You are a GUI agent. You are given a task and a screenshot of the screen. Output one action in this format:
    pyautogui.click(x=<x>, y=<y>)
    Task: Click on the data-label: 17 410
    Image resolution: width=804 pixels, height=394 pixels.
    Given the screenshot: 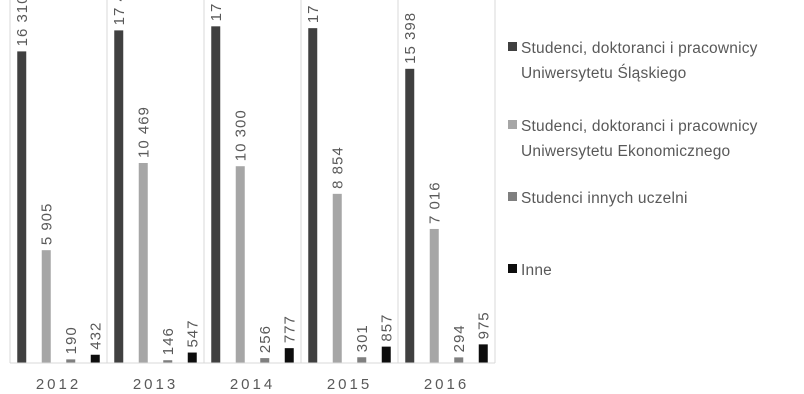 What is the action you would take?
    pyautogui.click(x=119, y=12)
    